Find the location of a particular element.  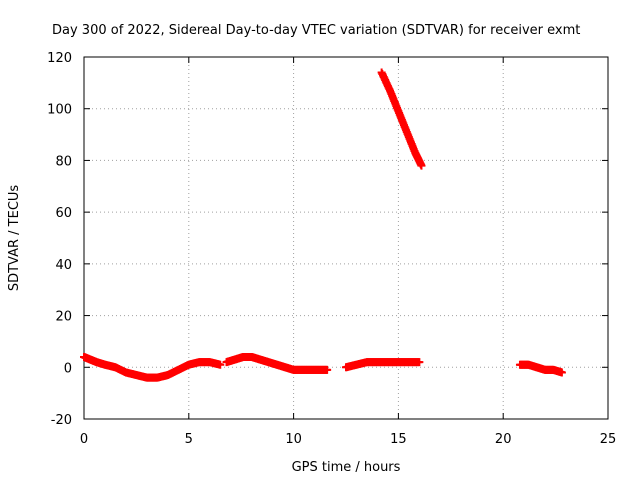

y-tick-label: 60 is located at coordinates (63, 213).